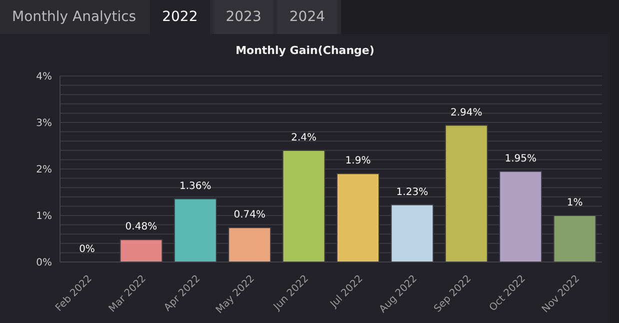  Describe the element at coordinates (305, 50) in the screenshot. I see `chart-title: Monthly Gain(Change)` at that location.